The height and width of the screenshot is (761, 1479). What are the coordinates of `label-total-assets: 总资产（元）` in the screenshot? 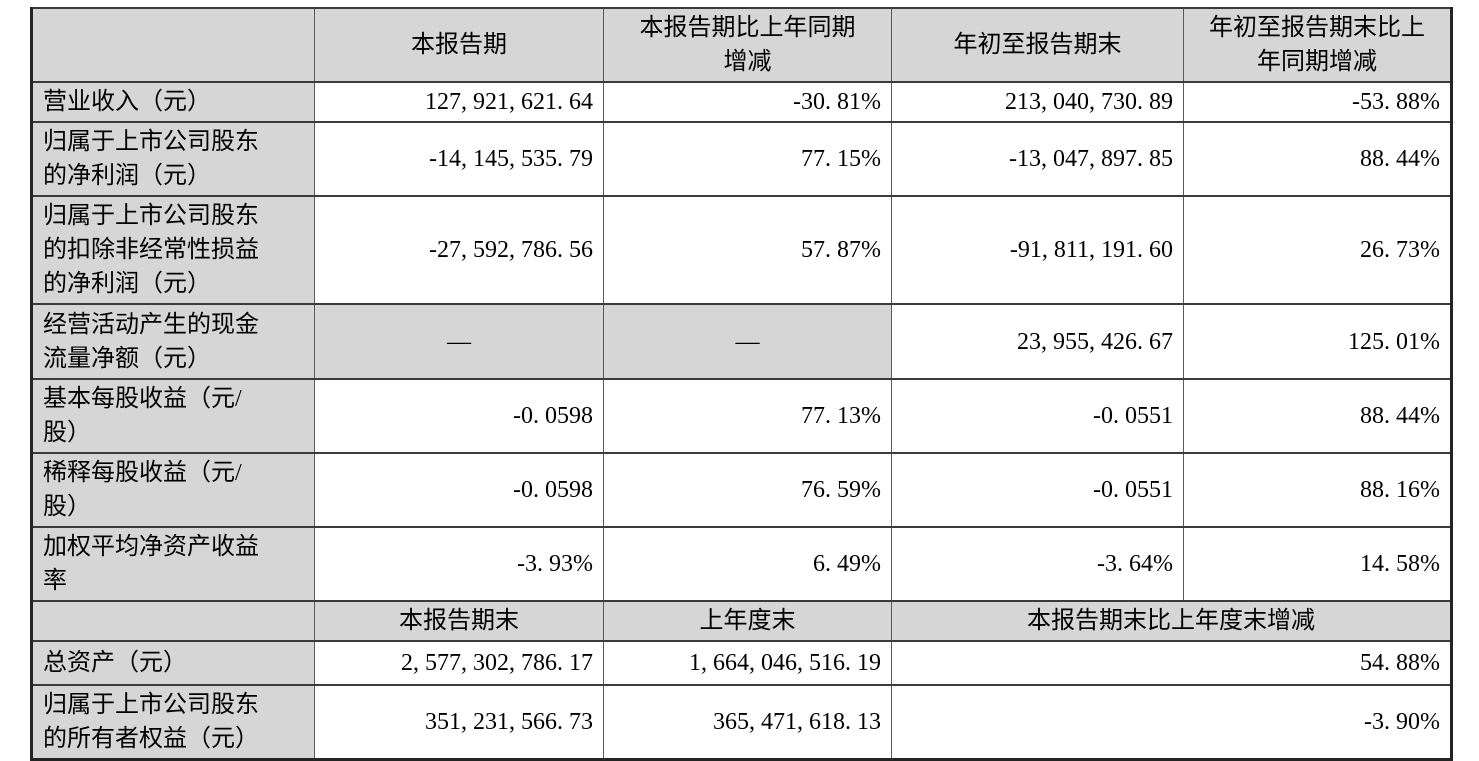 It's located at (173, 663).